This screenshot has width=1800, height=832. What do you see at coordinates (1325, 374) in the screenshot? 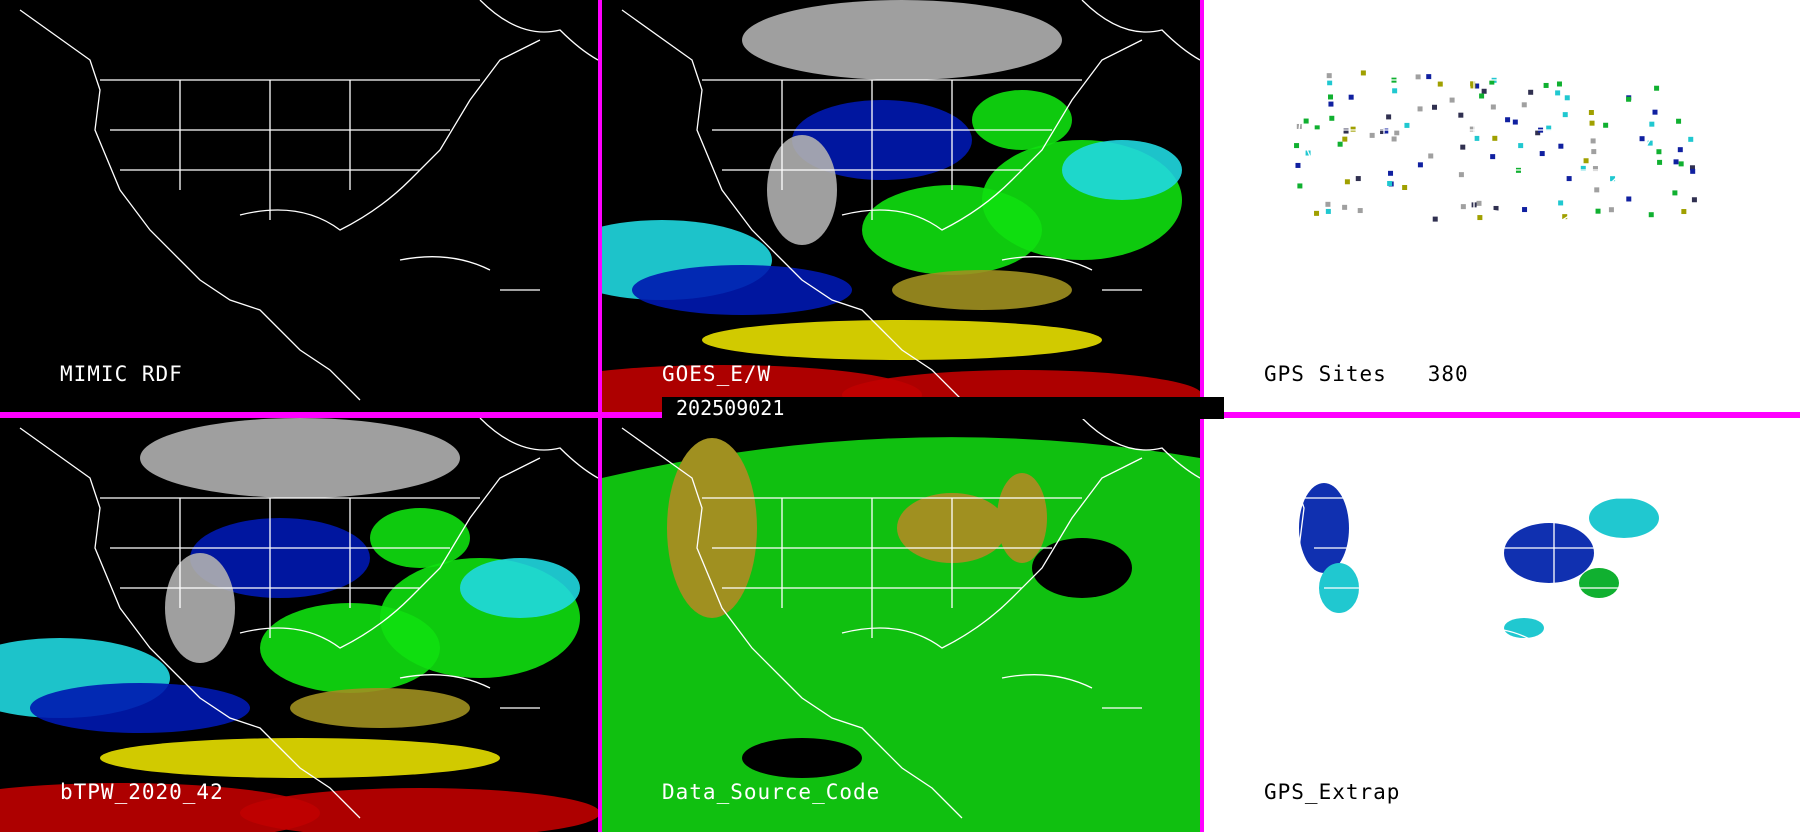
I see `gps-sites-label: GPS Sites` at bounding box center [1325, 374].